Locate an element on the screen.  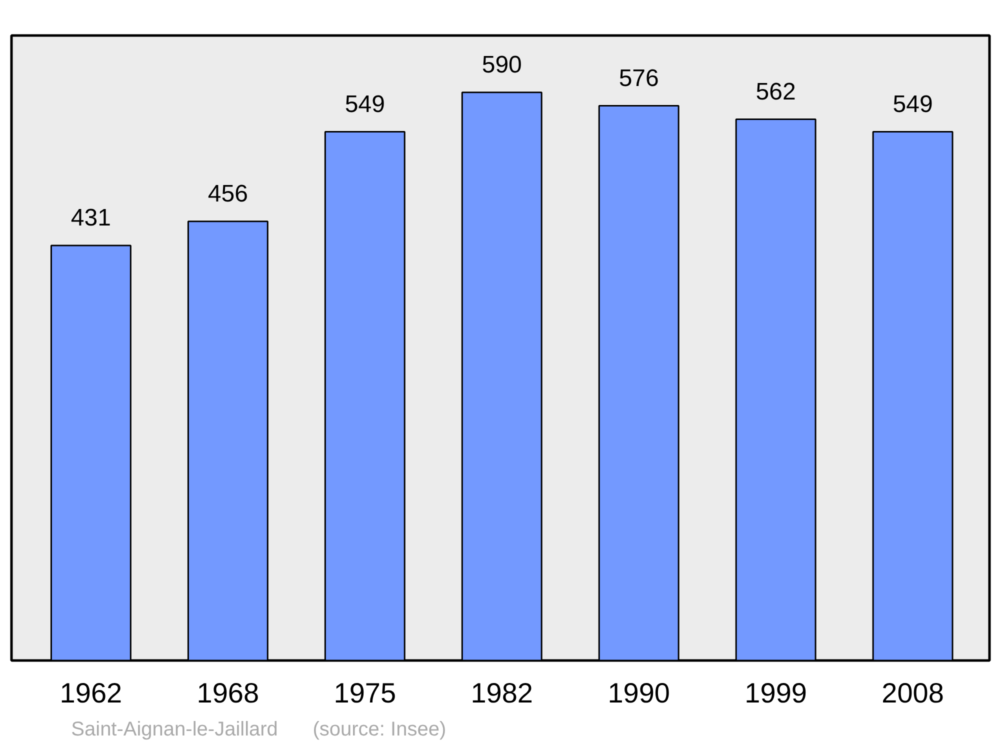
x-tick-label: 2008 is located at coordinates (913, 693).